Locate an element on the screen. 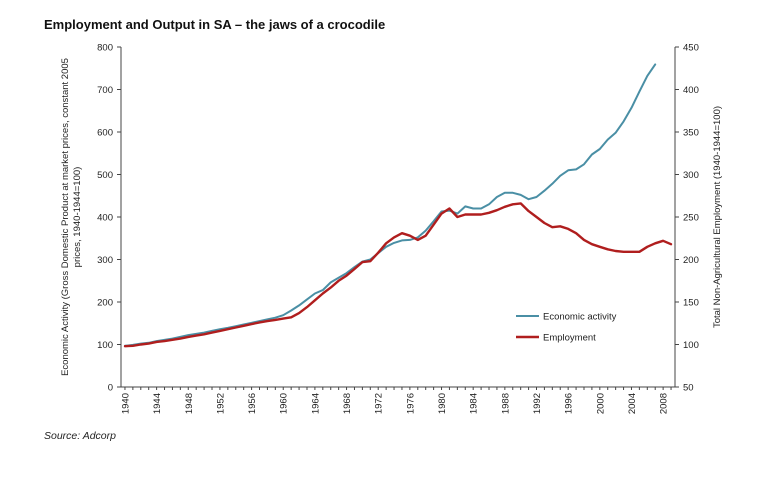 The width and height of the screenshot is (781, 477). x-tick-label: 2000 is located at coordinates (600, 403).